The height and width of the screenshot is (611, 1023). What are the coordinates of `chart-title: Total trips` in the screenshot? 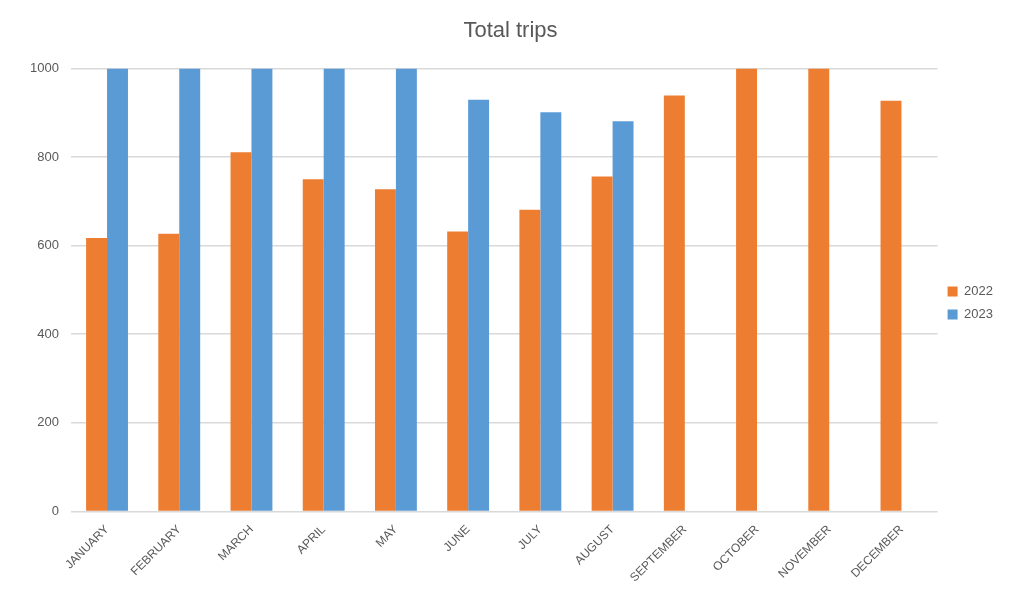 It's located at (510, 30).